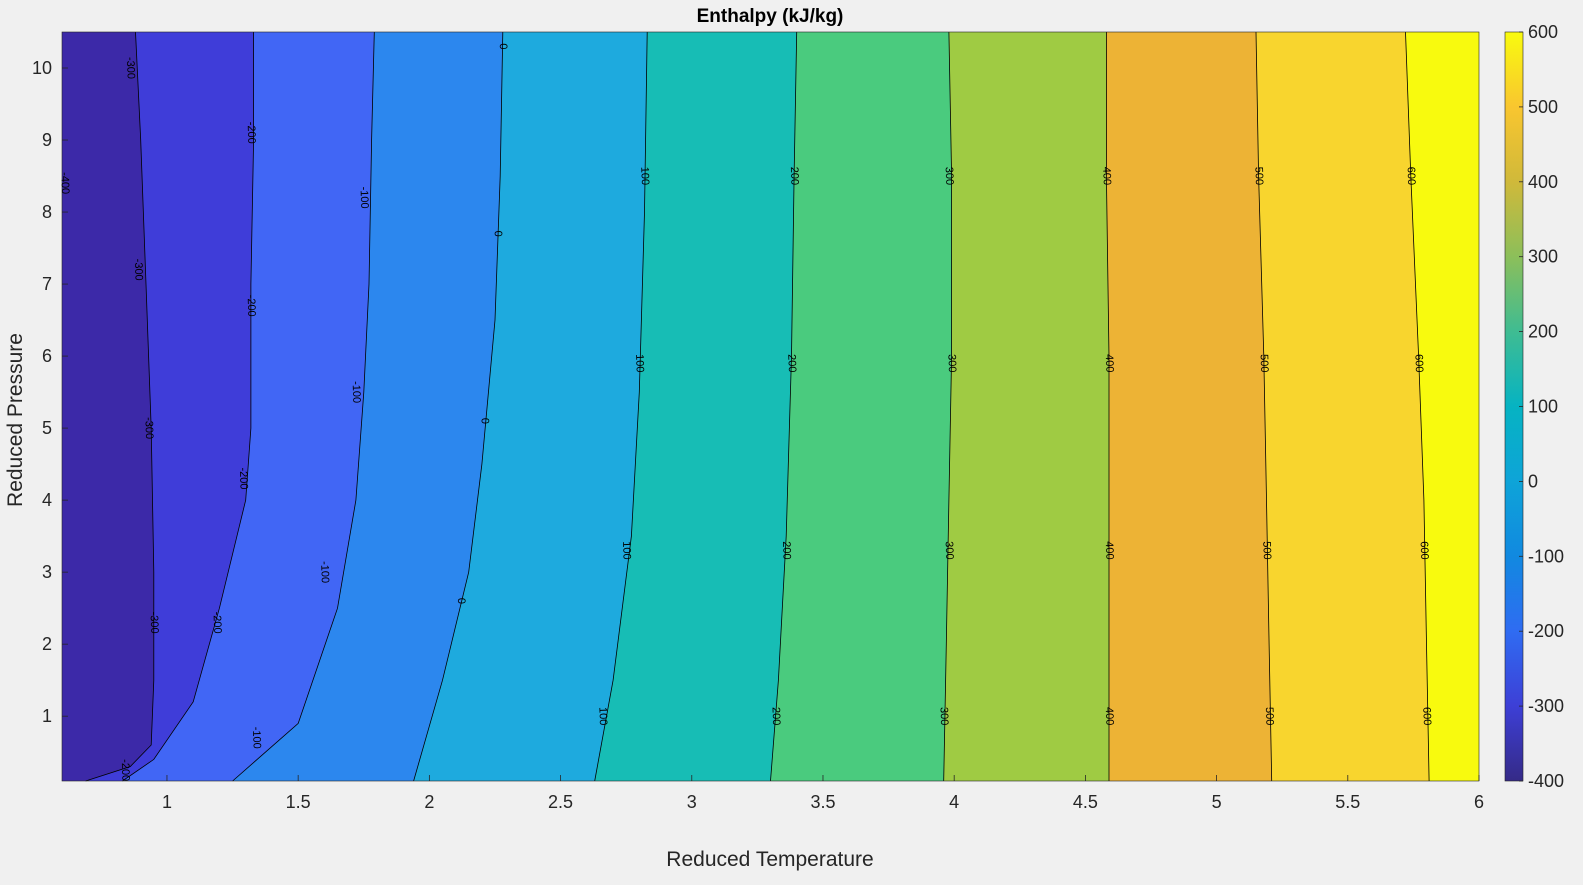 This screenshot has width=1583, height=885. I want to click on colorbar-tick-label: 600, so click(1543, 32).